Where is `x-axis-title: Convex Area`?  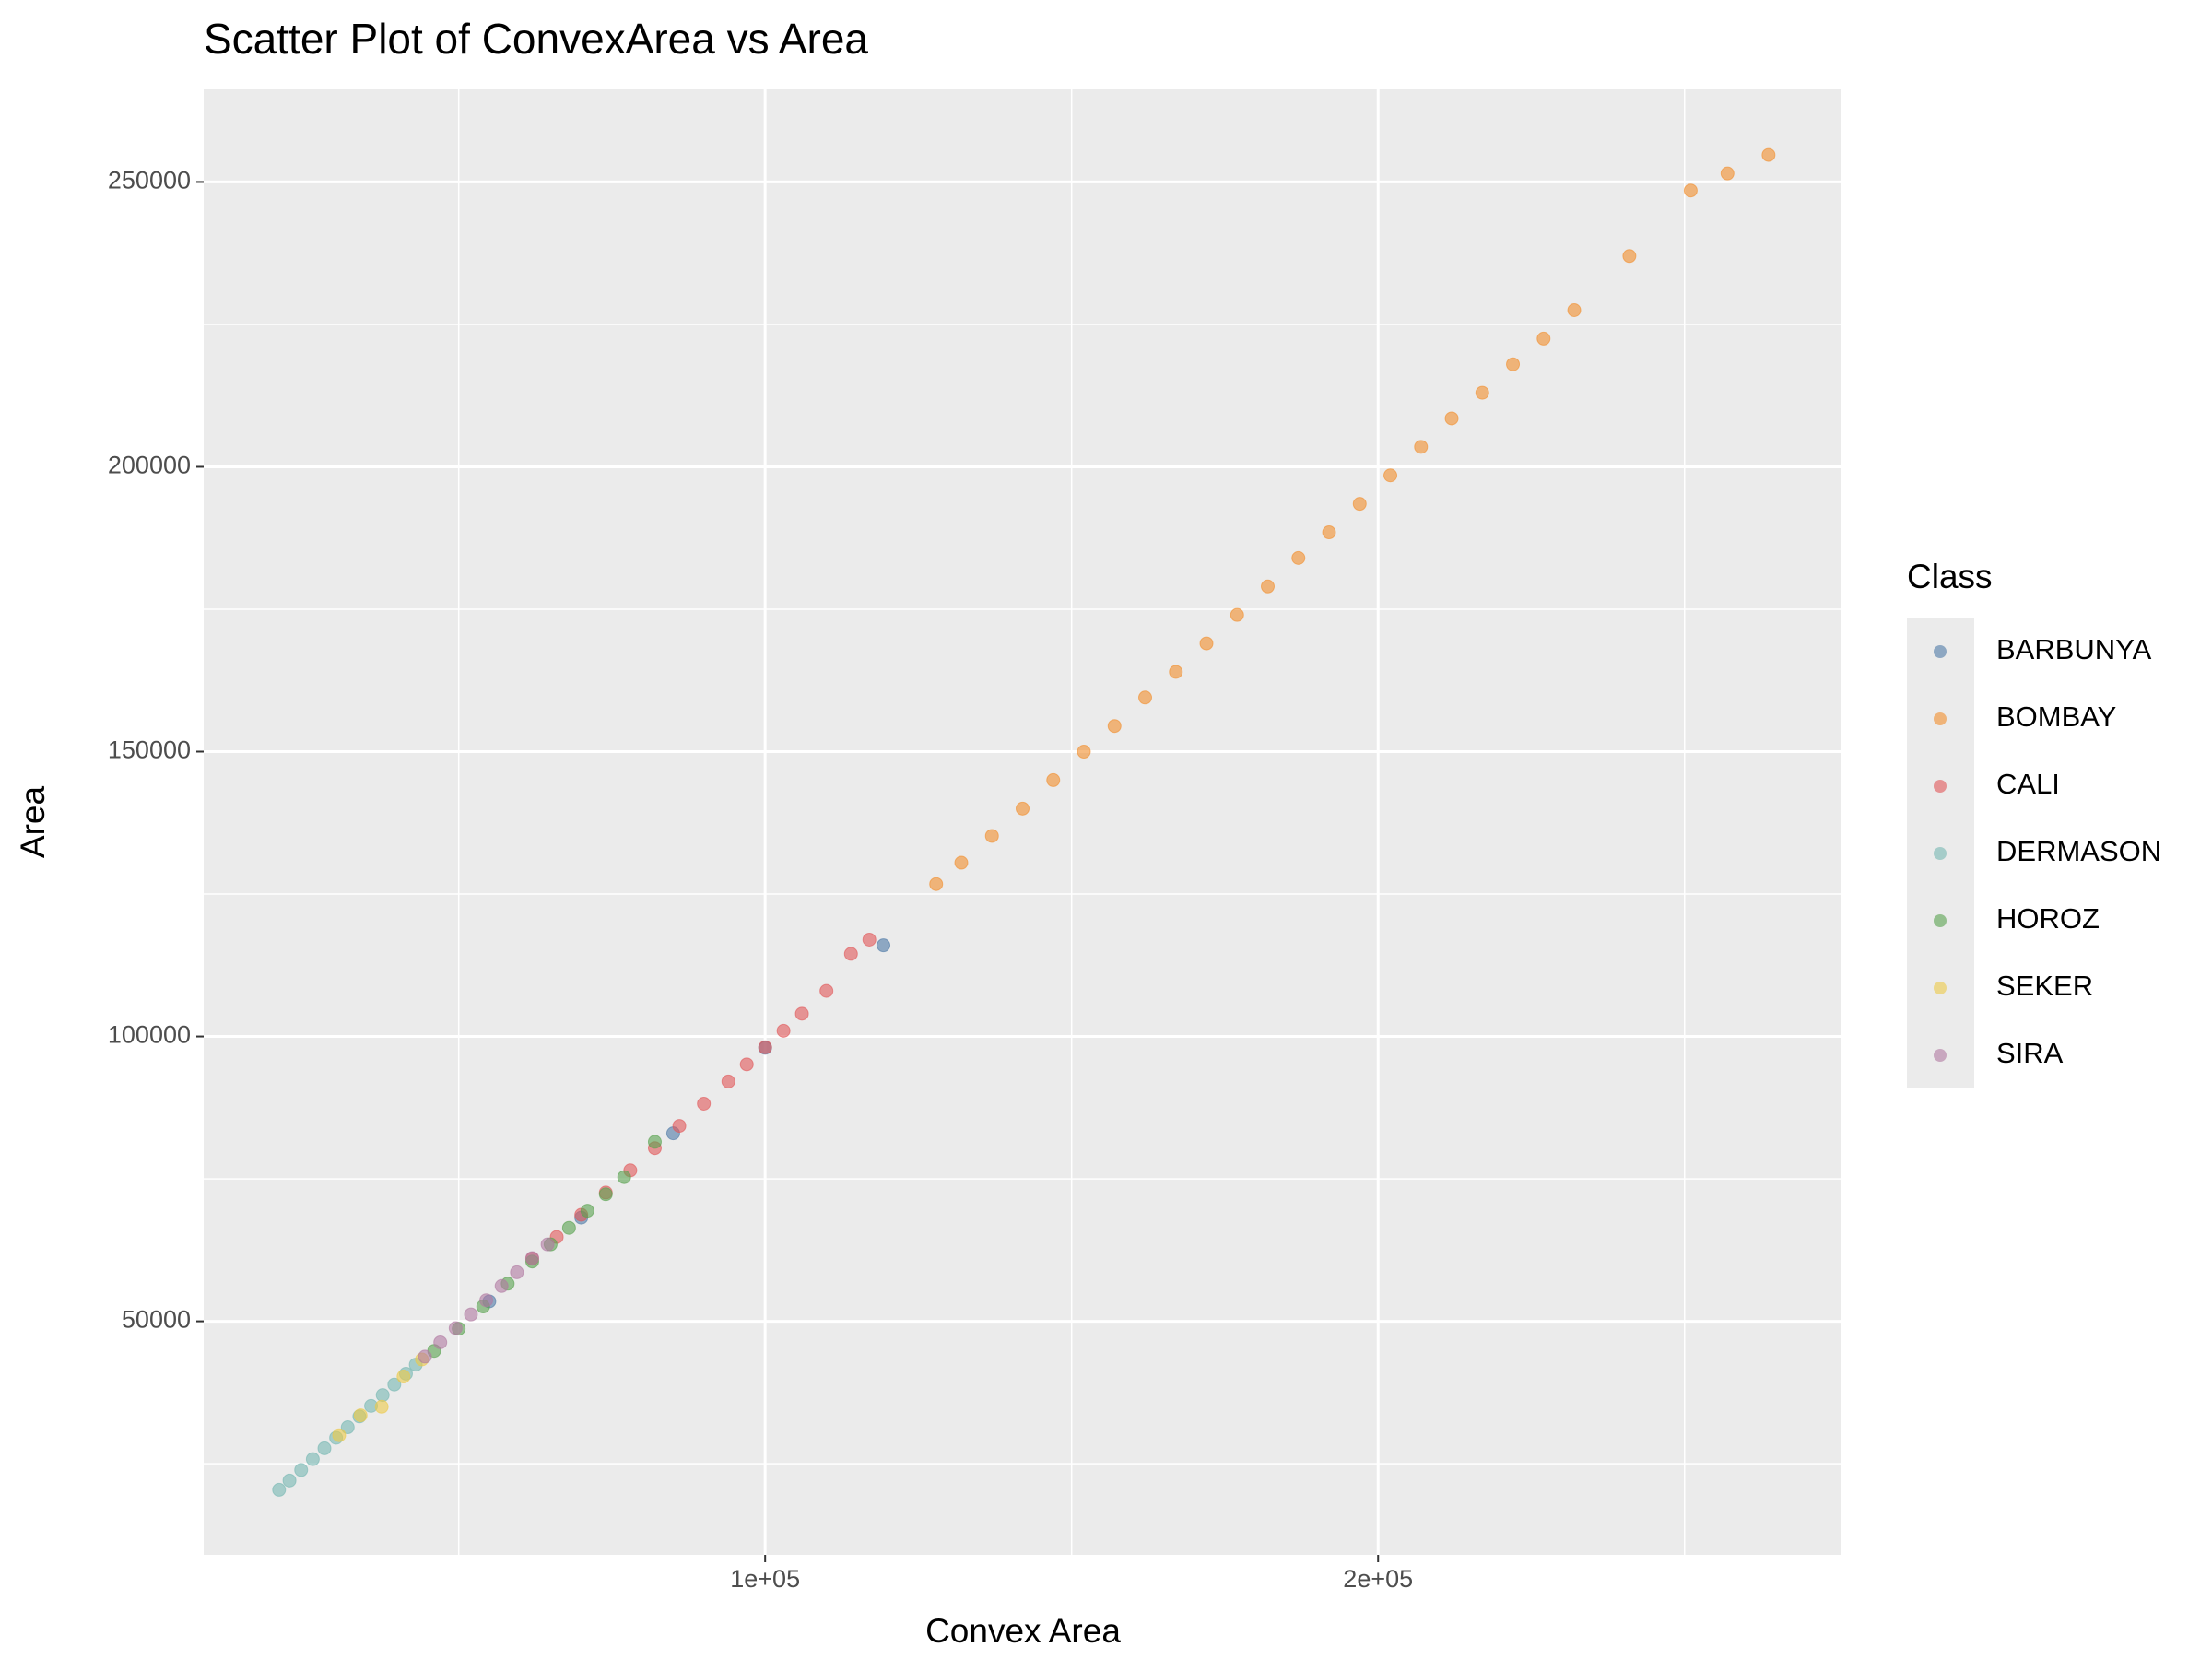 x-axis-title: Convex Area is located at coordinates (1023, 1631).